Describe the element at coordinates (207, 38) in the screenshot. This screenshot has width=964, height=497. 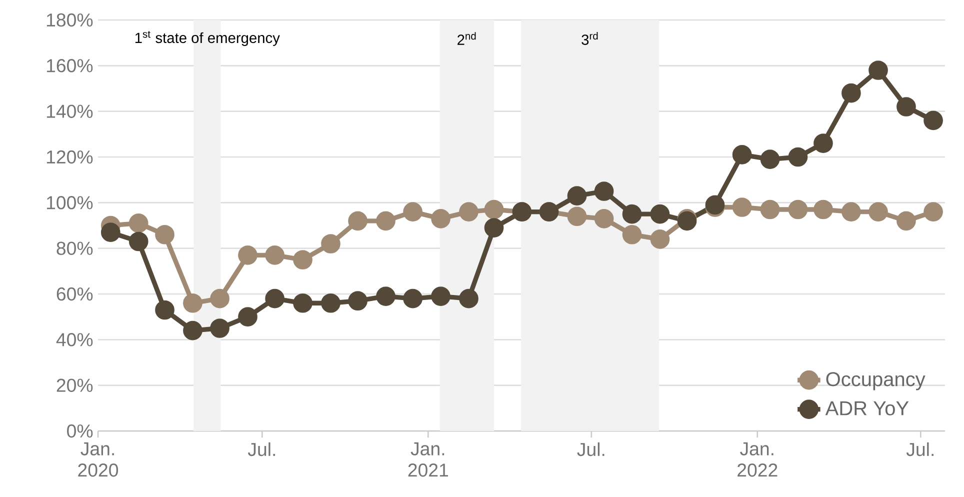
I see `band-label: 1$^{st}$ state of emergency` at that location.